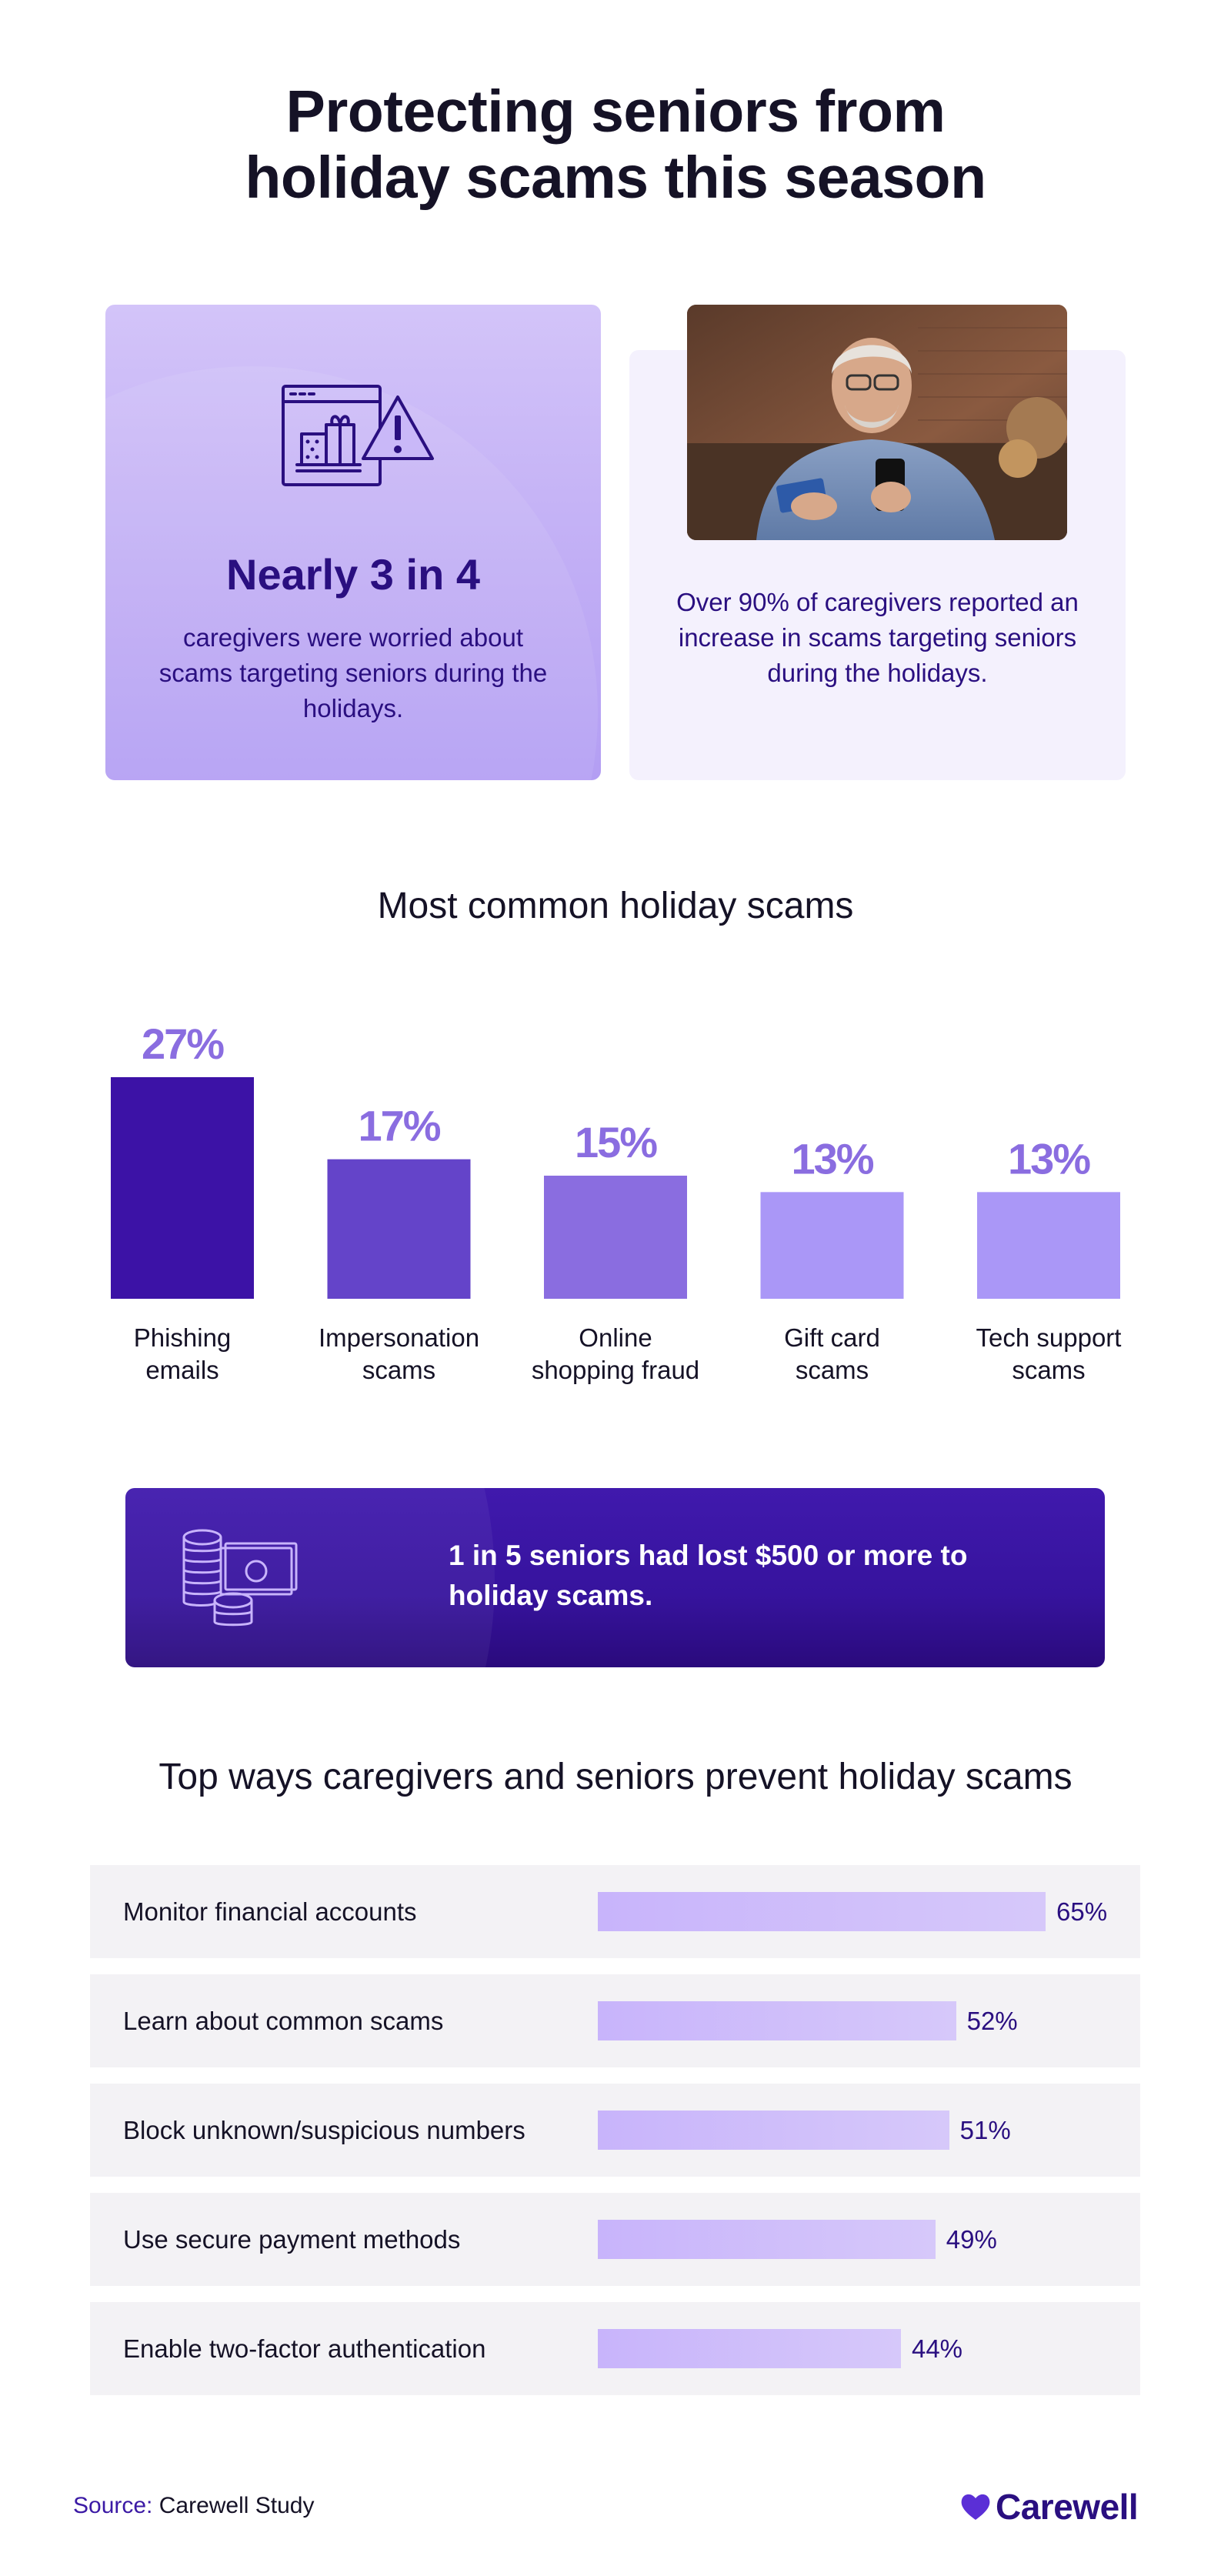 This screenshot has height=2576, width=1231. I want to click on prevention-label: Enable two-factor authentication, so click(304, 2349).